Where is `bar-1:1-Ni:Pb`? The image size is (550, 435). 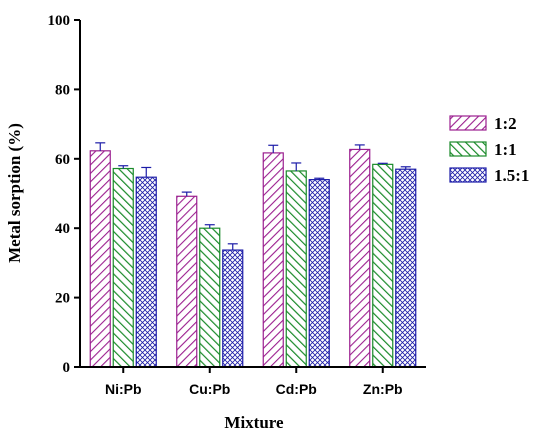 bar-1:1-Ni:Pb is located at coordinates (123, 267).